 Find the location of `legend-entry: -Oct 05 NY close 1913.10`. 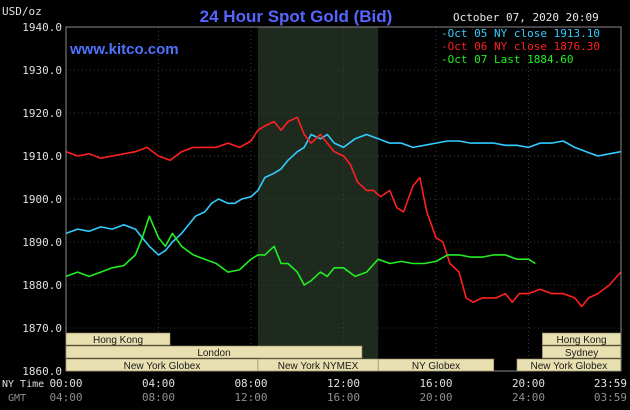

legend-entry: -Oct 05 NY close 1913.10 is located at coordinates (520, 33).